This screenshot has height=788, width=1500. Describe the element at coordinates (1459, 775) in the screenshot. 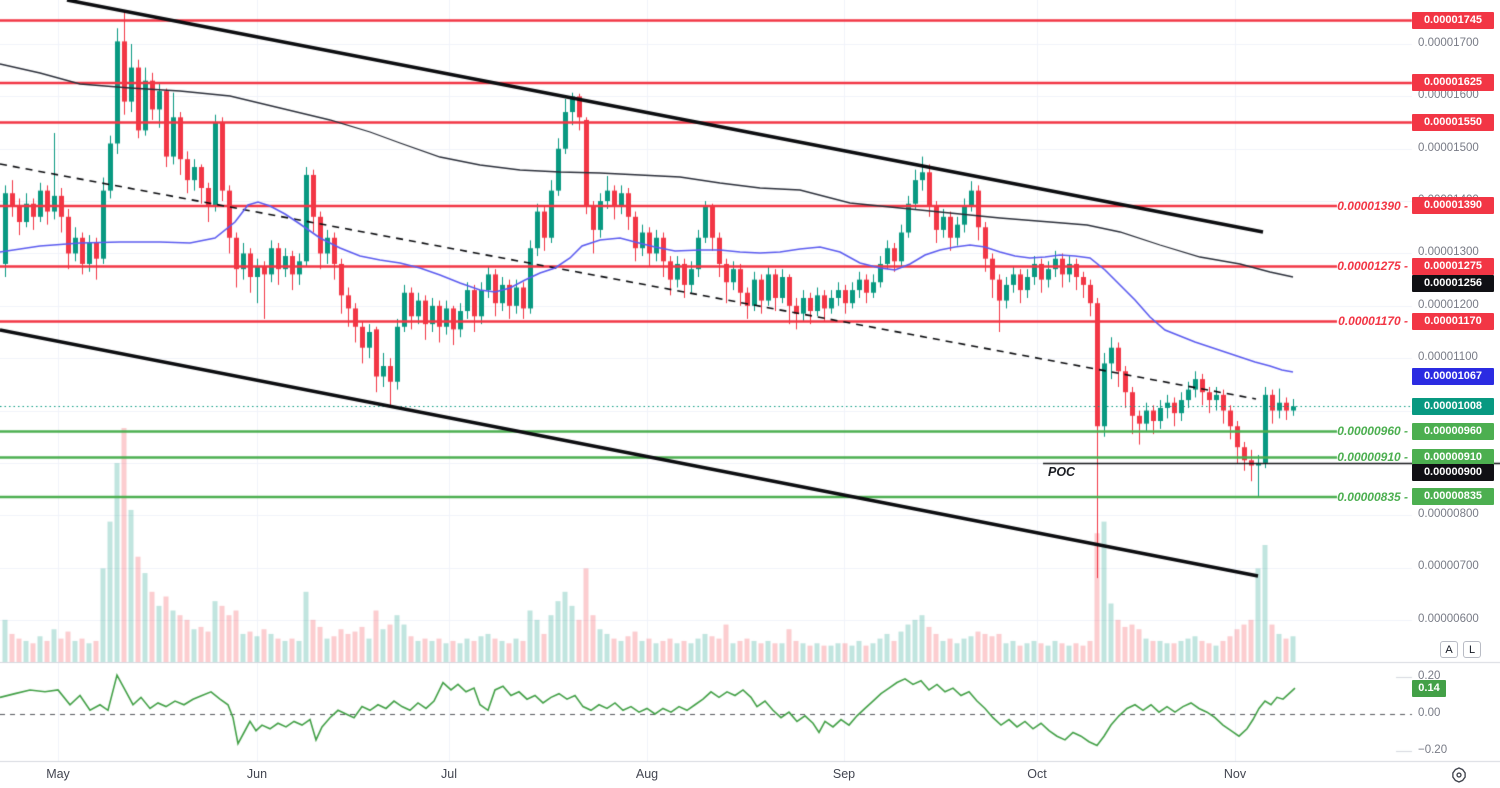

I see `settings-gear-icon` at that location.